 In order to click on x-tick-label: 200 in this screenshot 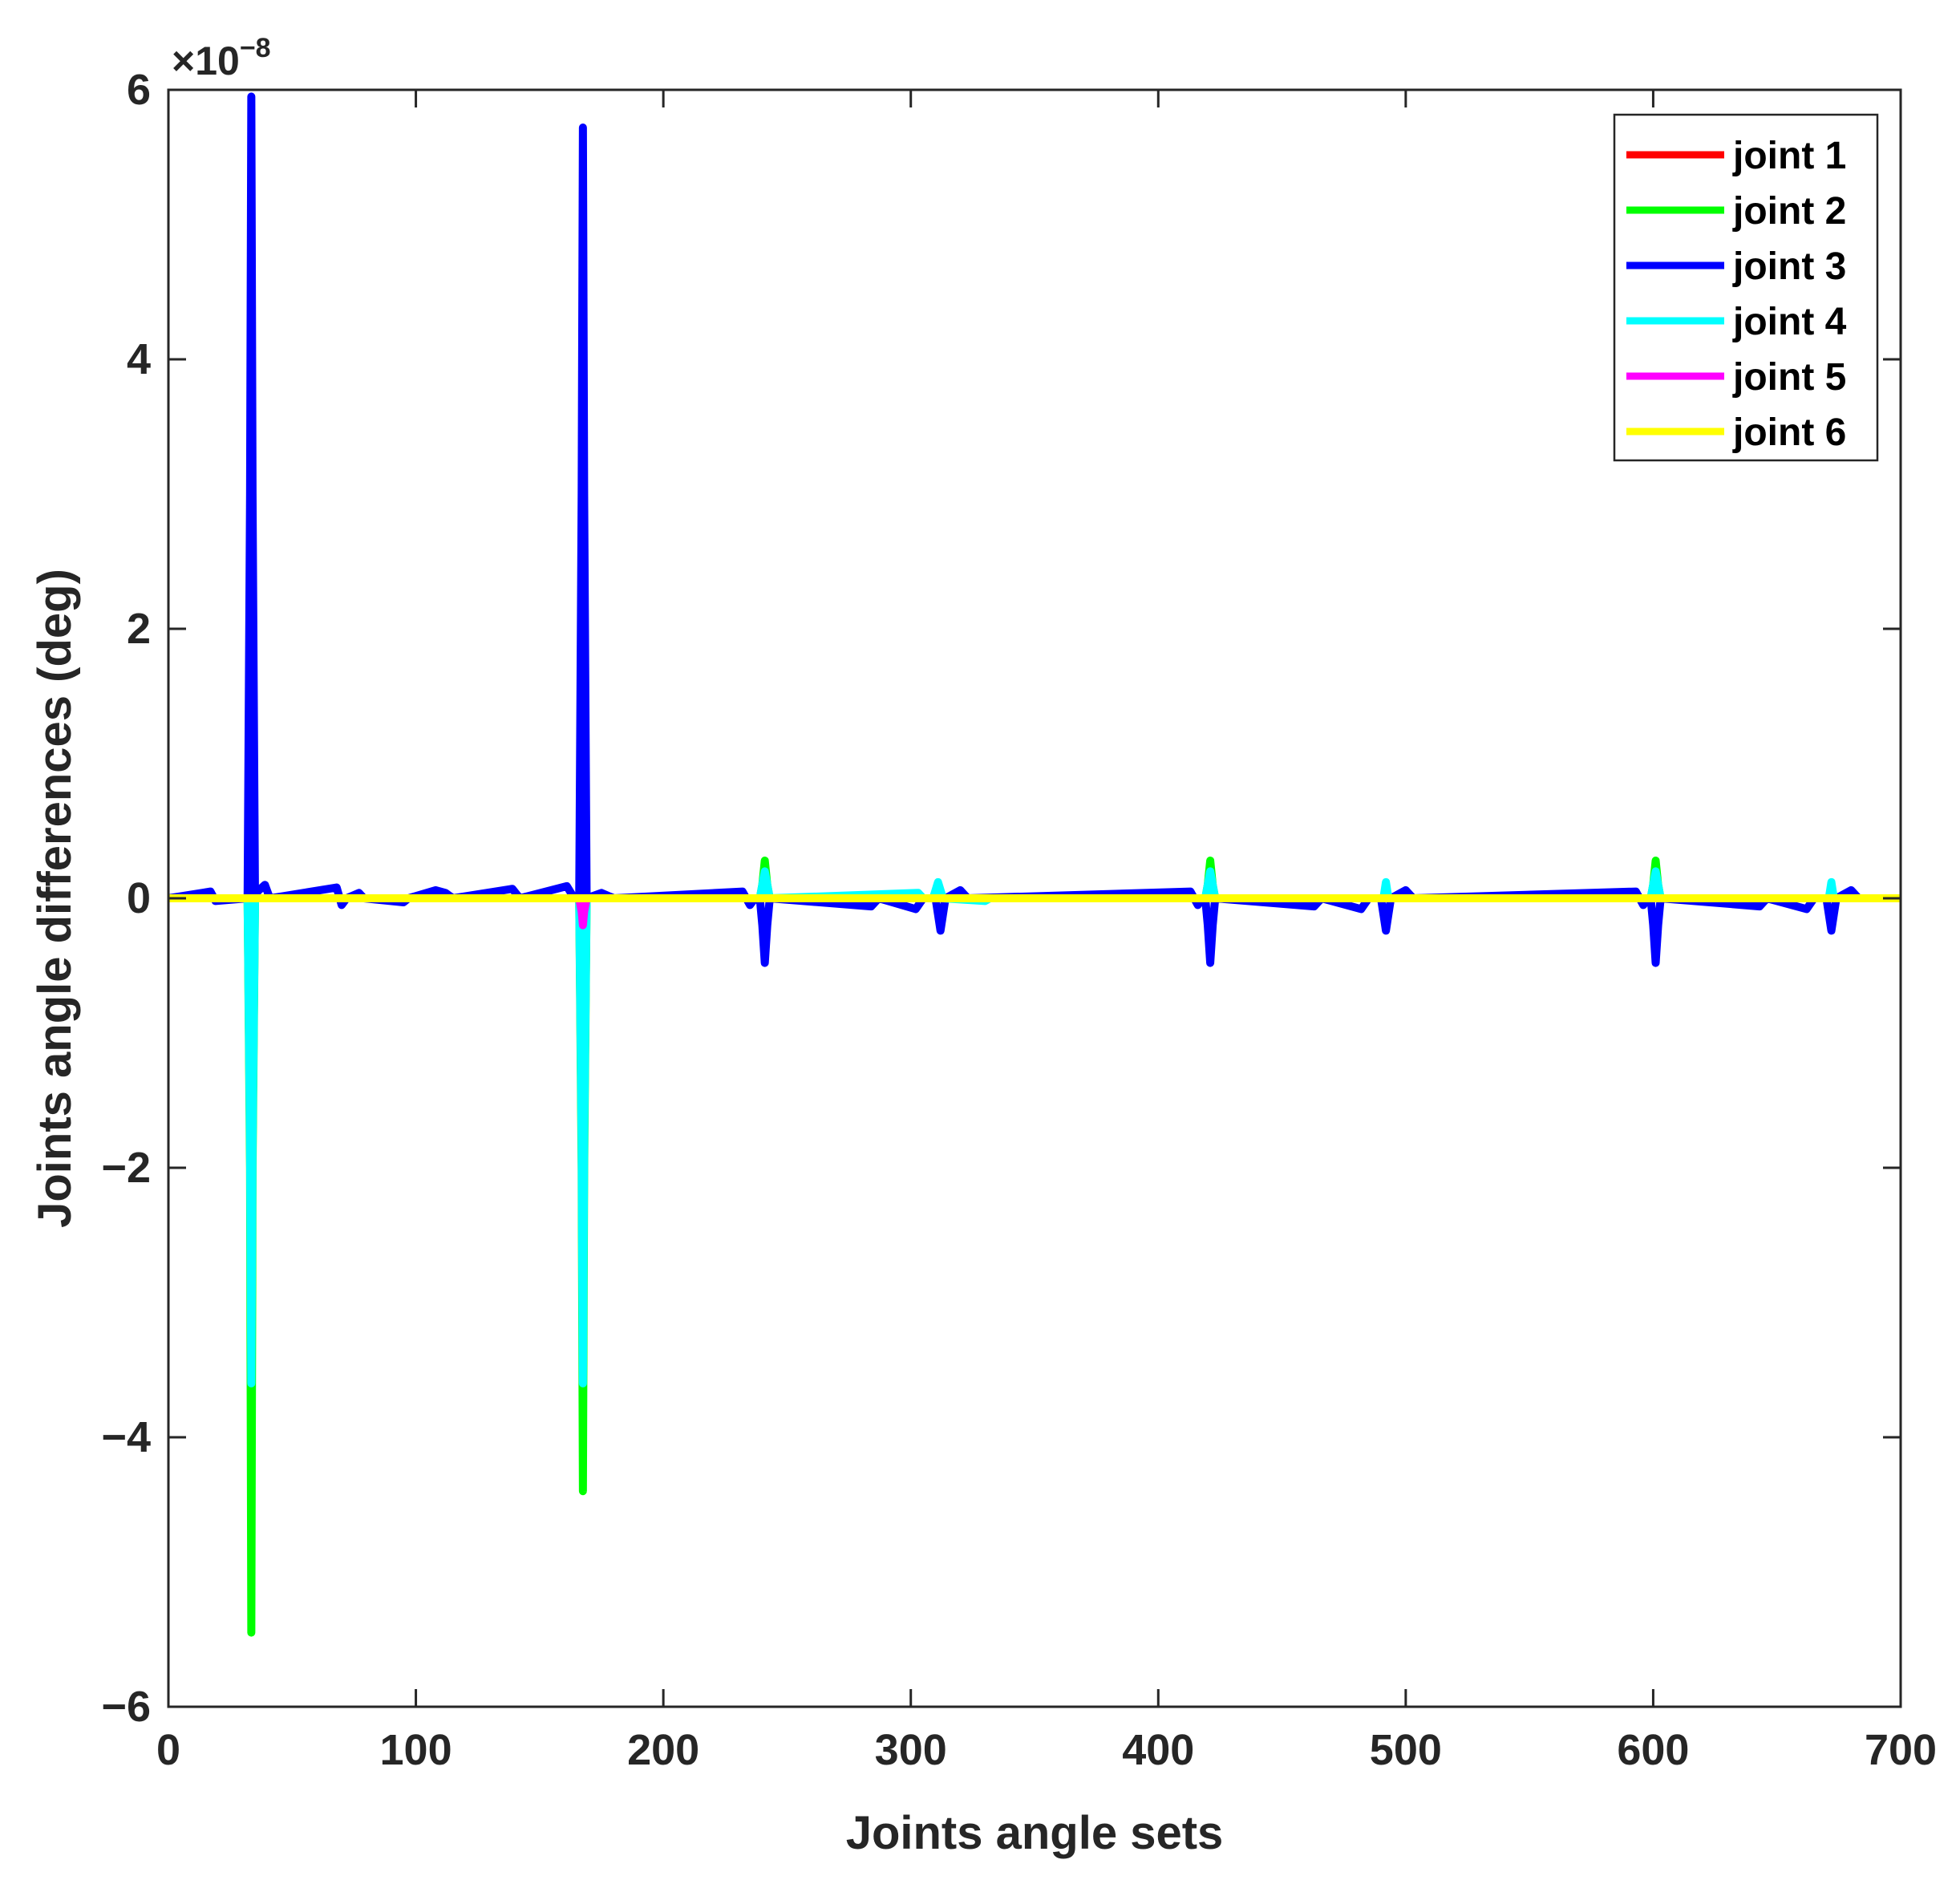, I will do `click(663, 1750)`.